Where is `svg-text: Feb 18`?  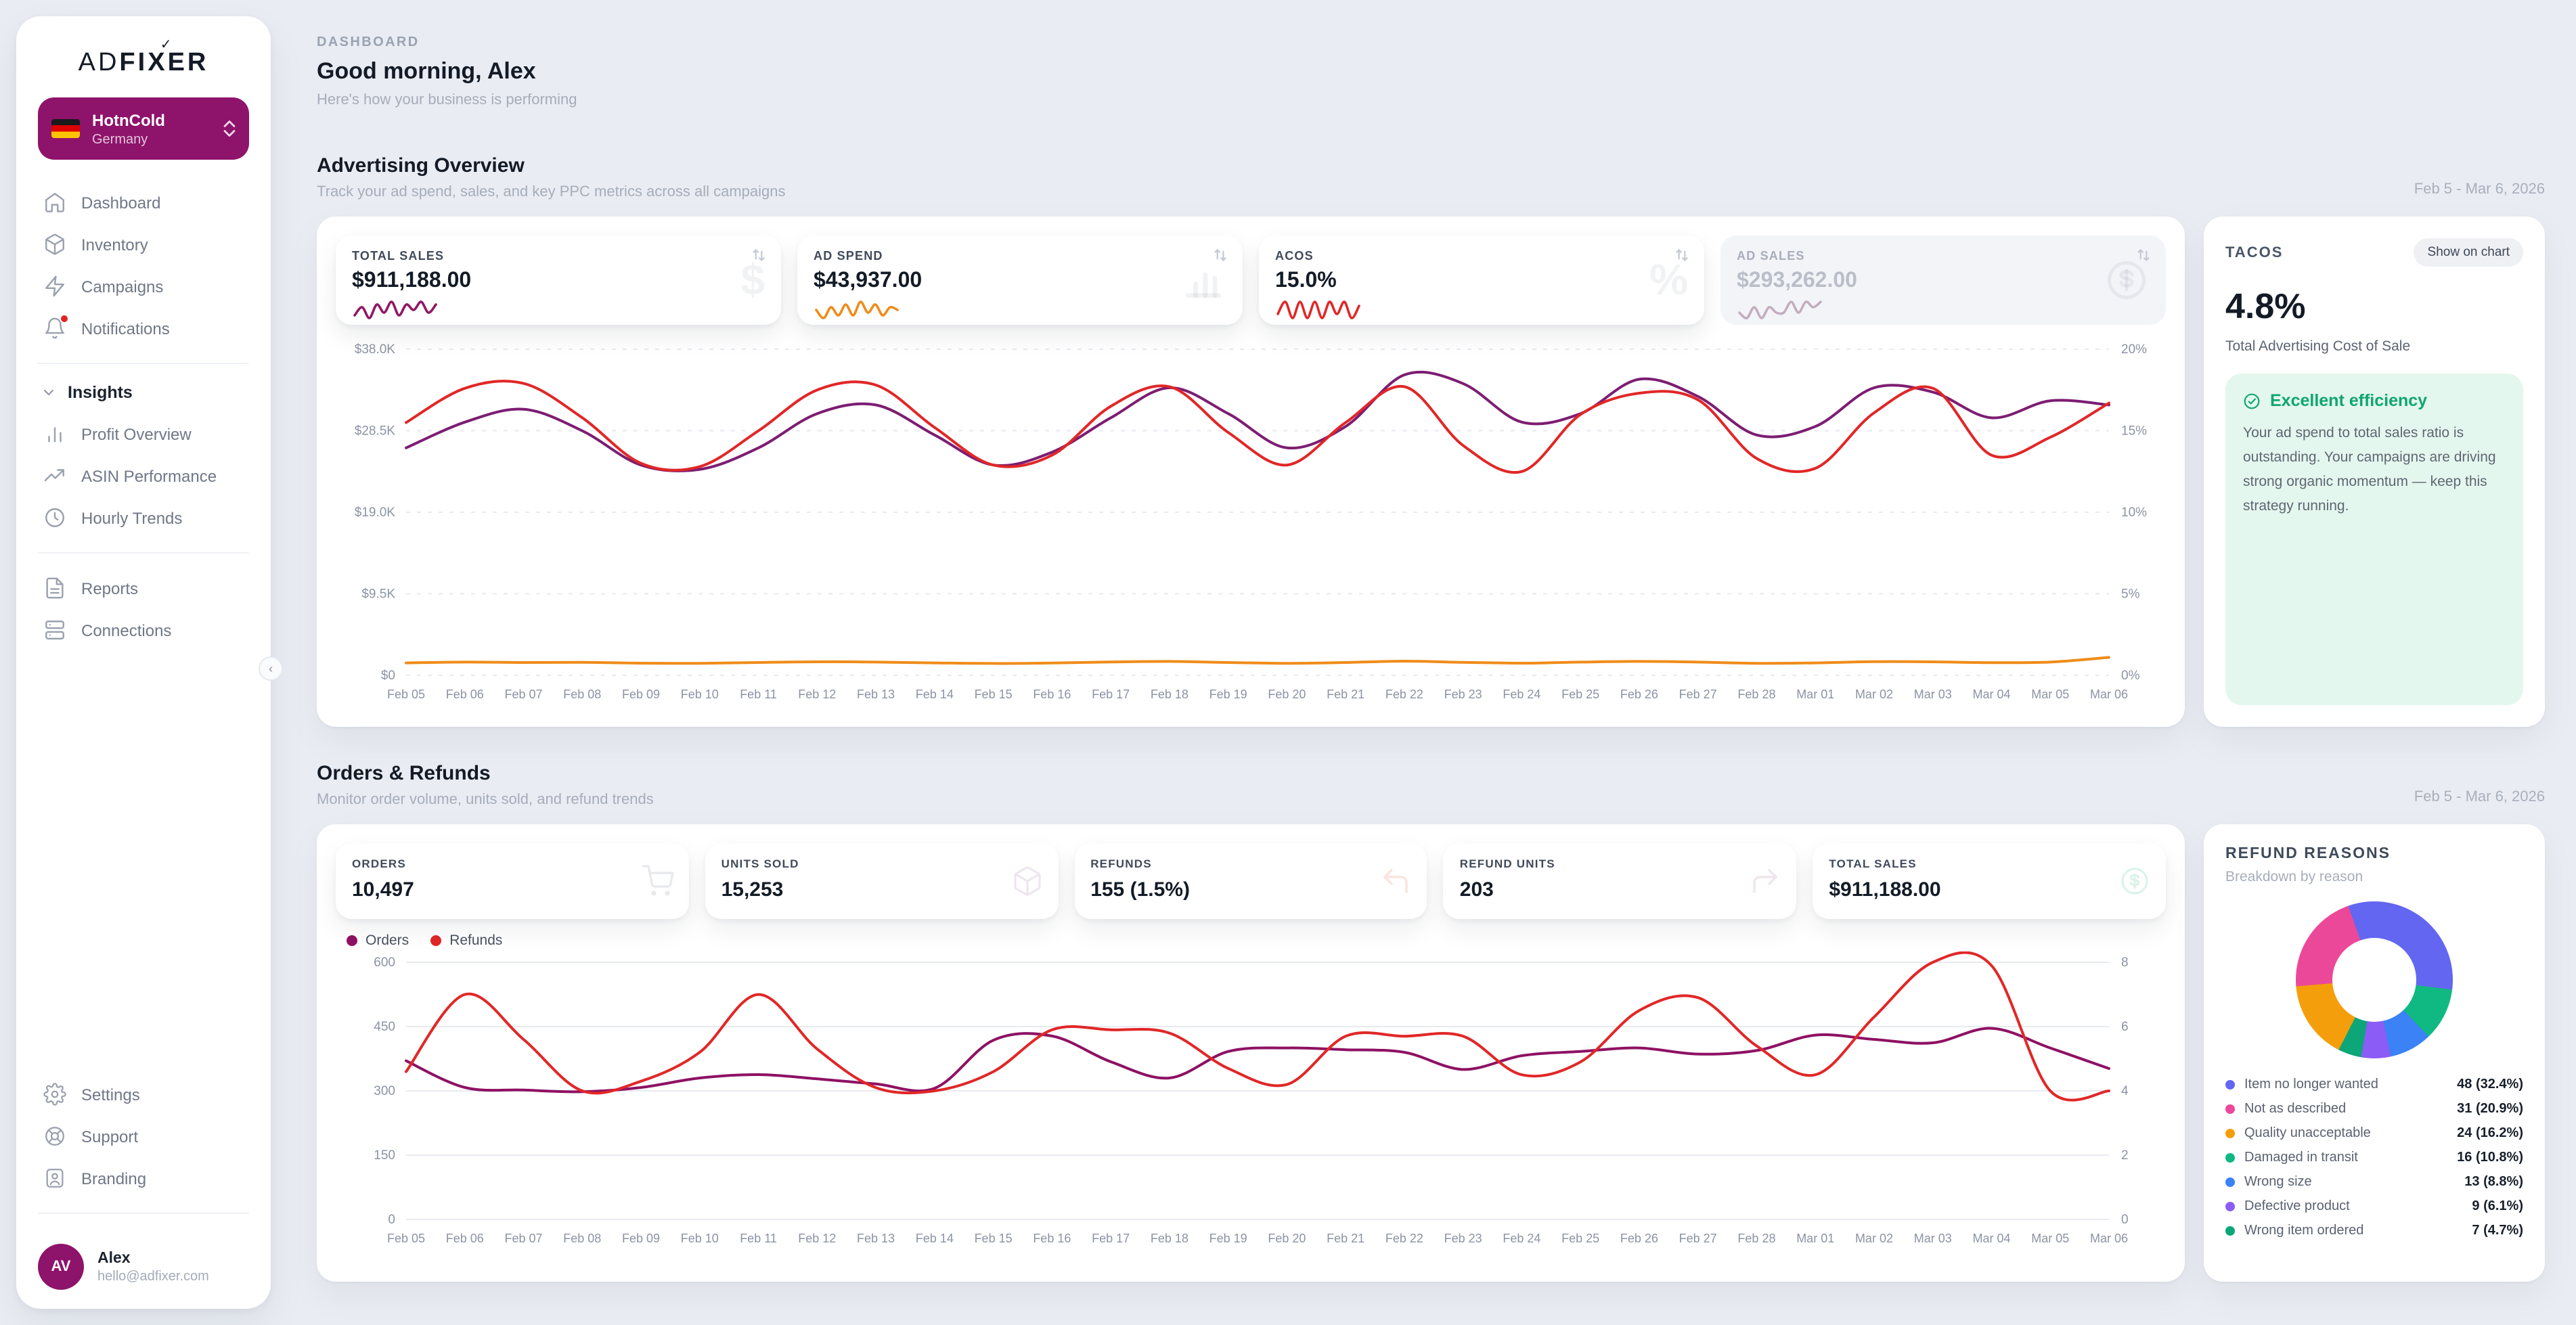 svg-text: Feb 18 is located at coordinates (1170, 1238).